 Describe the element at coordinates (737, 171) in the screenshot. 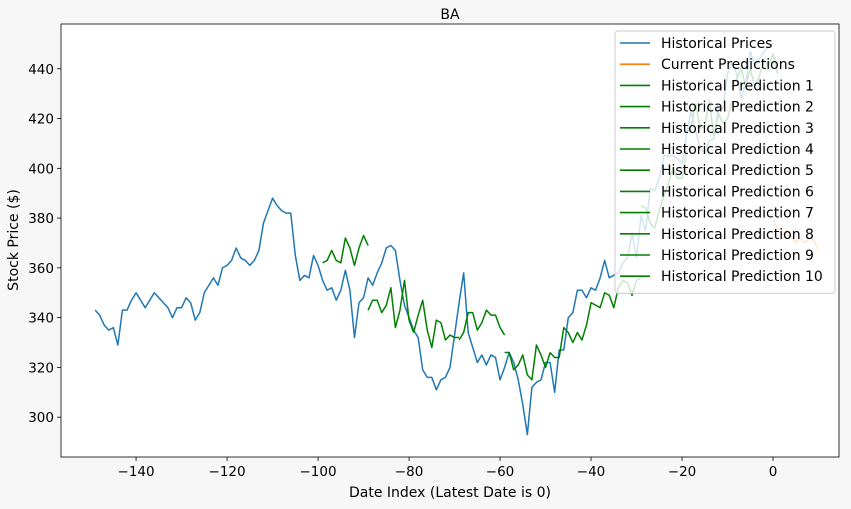

I see `legend-label-historical-prediction-5: Historical Prediction 5` at that location.